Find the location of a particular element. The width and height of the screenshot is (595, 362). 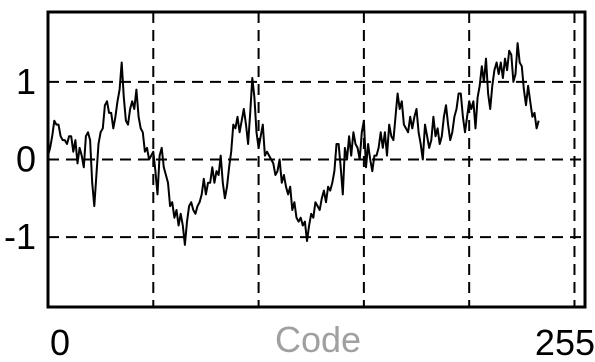

y-axis-tick-labels: 1 0 -1 is located at coordinates (20, 159).